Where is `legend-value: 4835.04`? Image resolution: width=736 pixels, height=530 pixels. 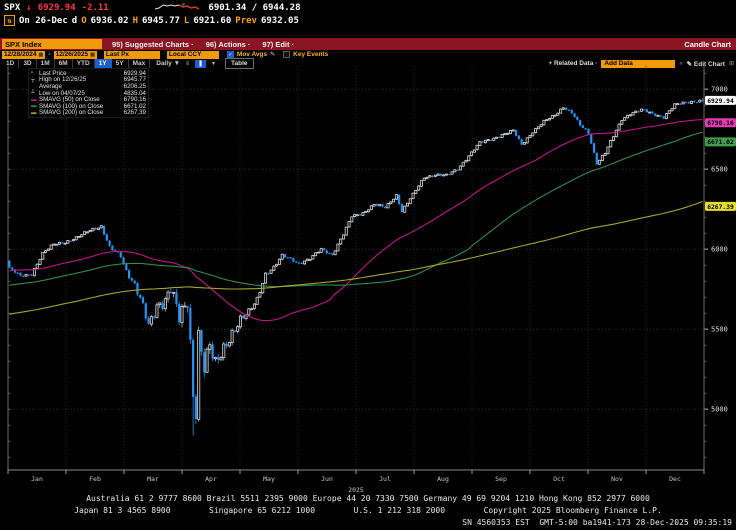 legend-value: 4835.04 is located at coordinates (134, 93).